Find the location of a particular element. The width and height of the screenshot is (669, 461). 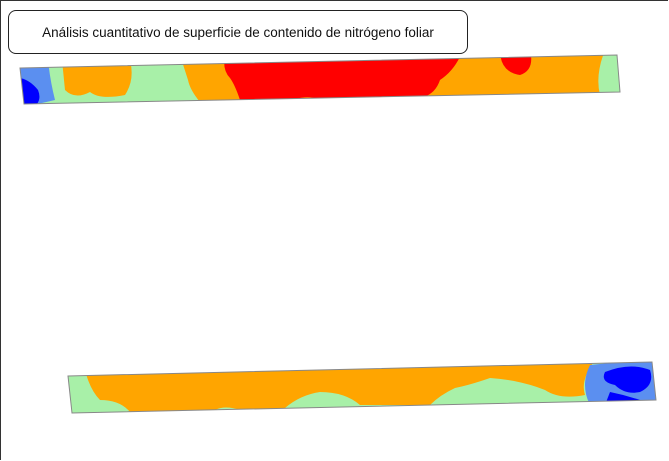

top-strip is located at coordinates (320, 79).